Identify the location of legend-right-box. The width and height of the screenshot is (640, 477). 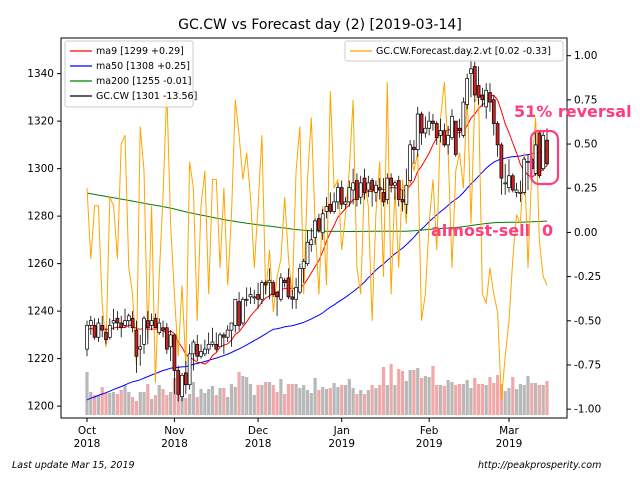
(454, 51).